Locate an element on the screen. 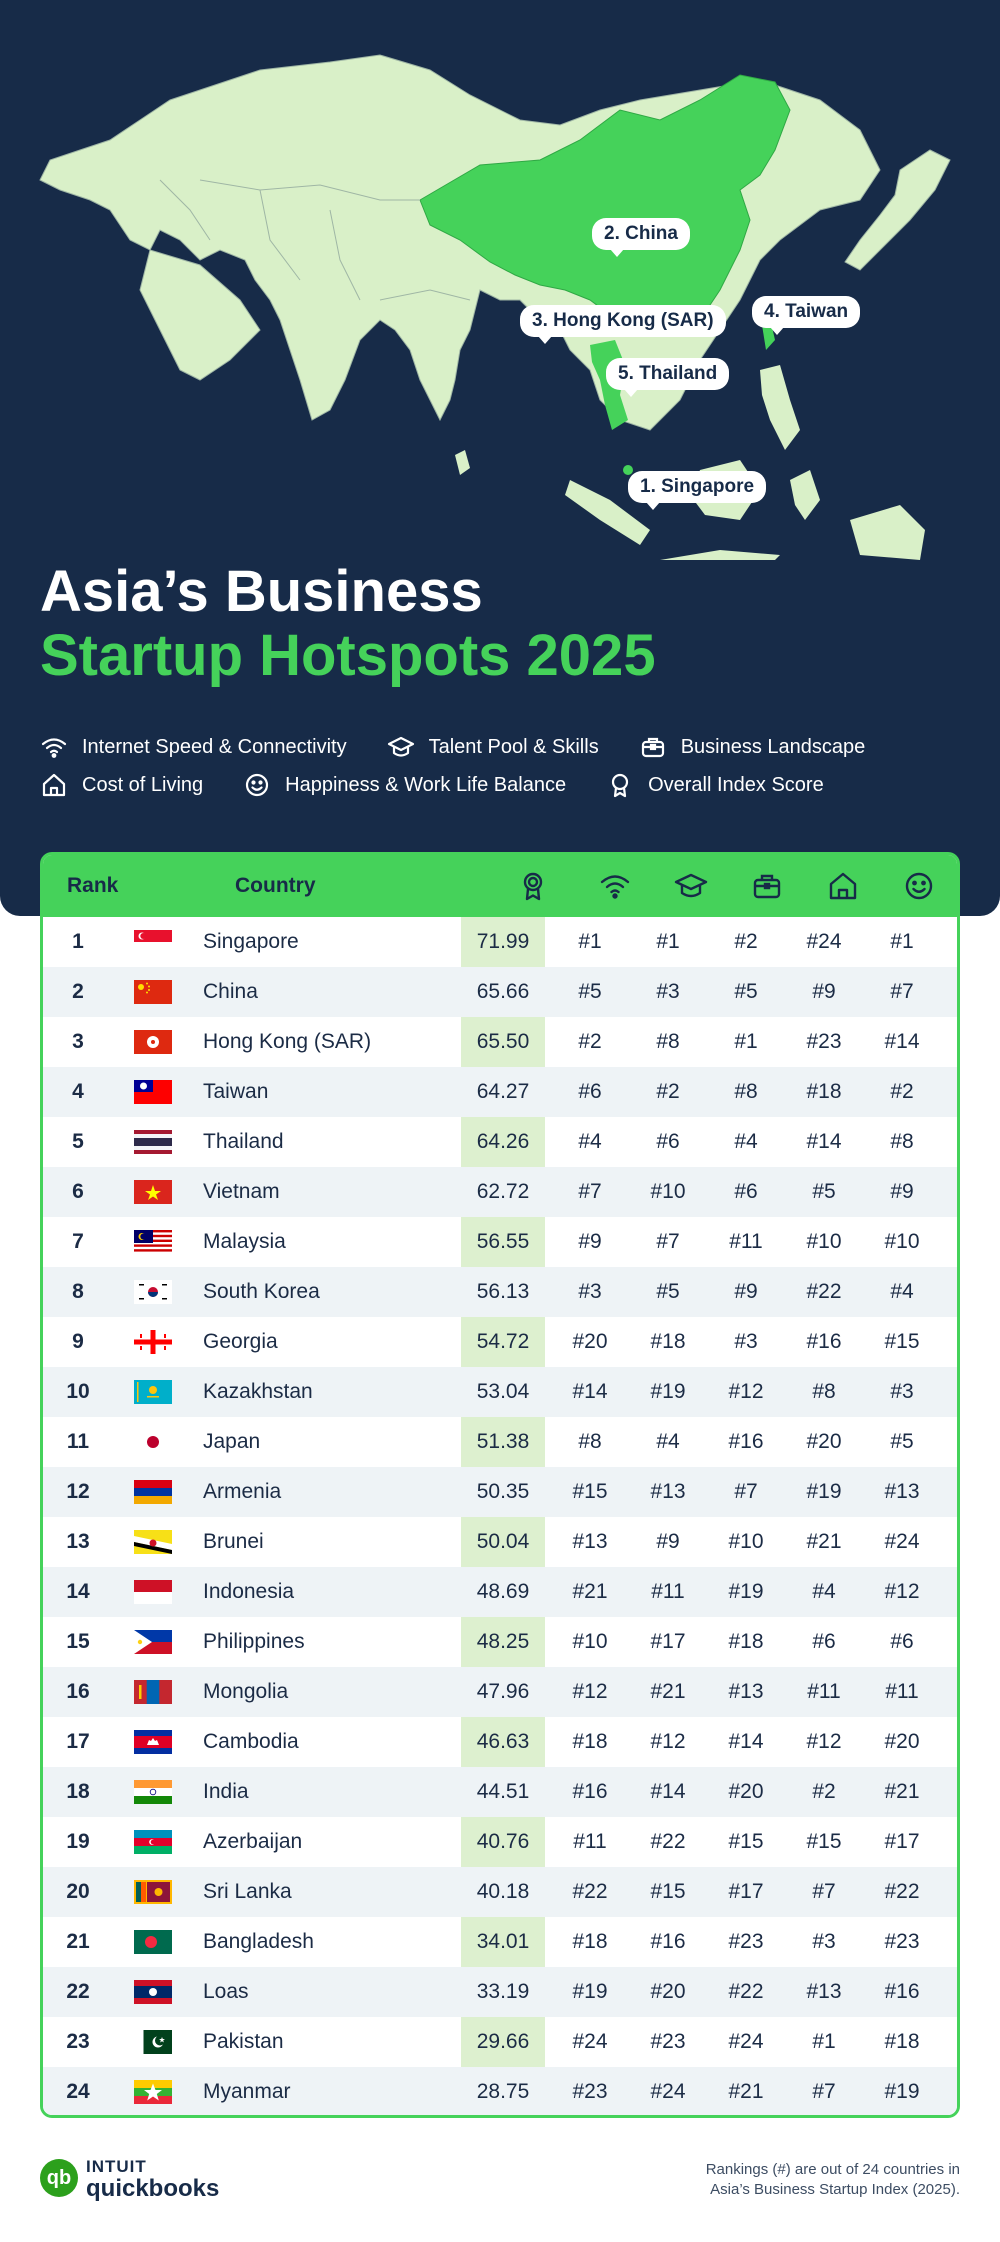 This screenshot has height=2242, width=1000. row-business-rank: #18 is located at coordinates (746, 1641).